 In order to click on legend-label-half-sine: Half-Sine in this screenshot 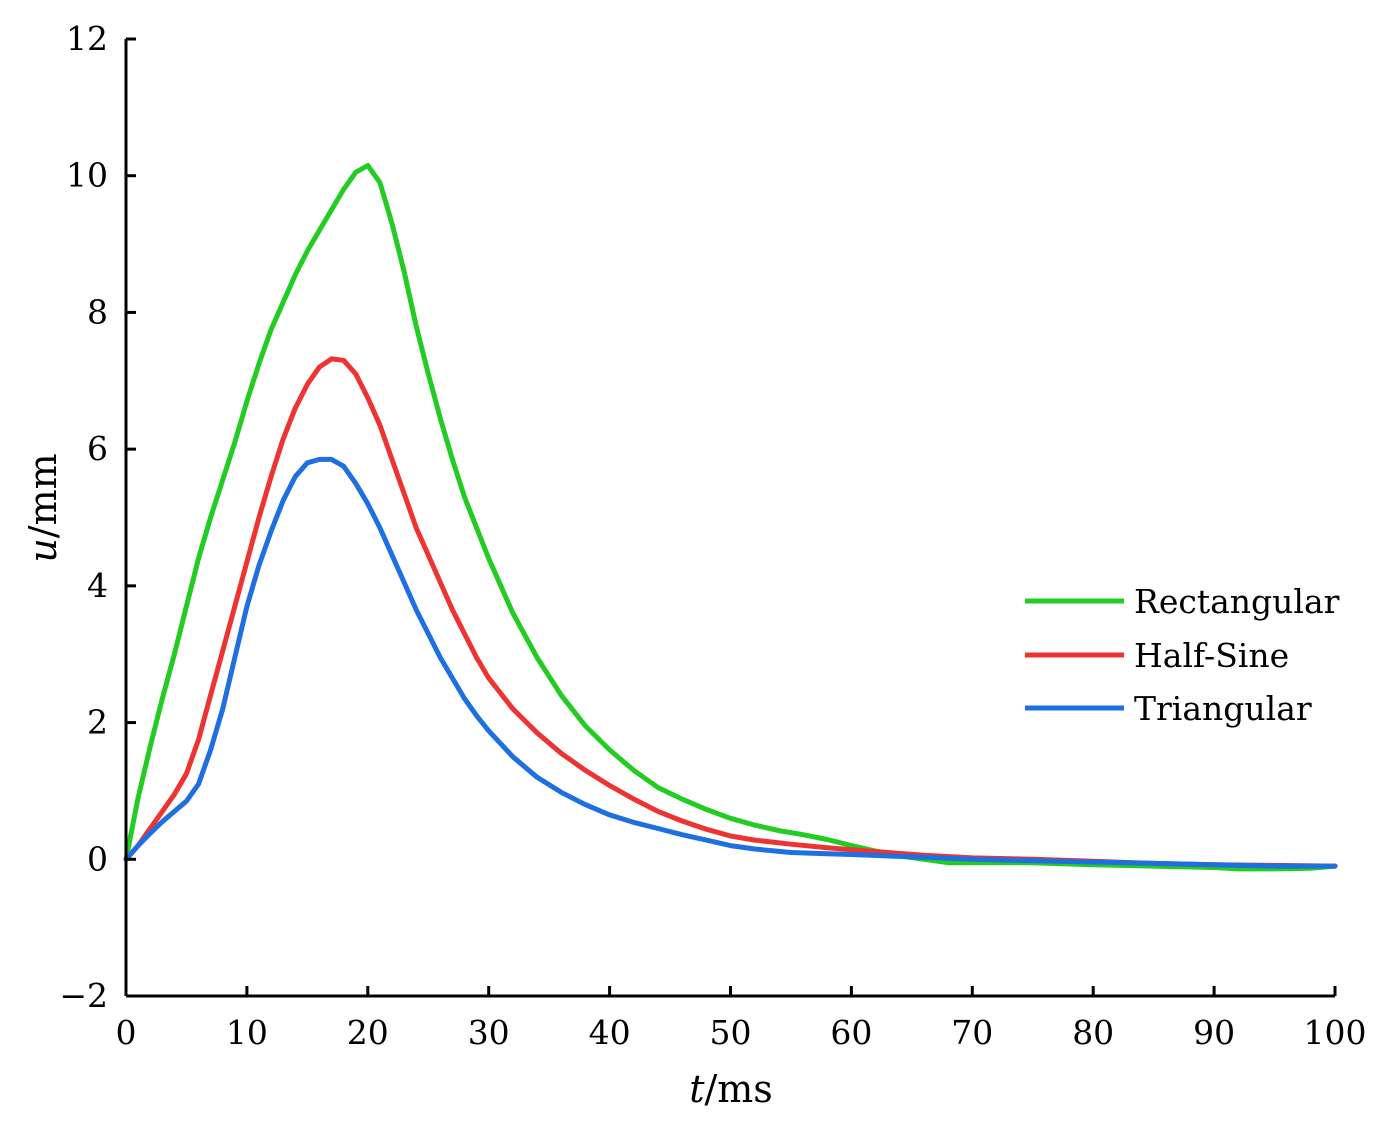, I will do `click(1211, 655)`.